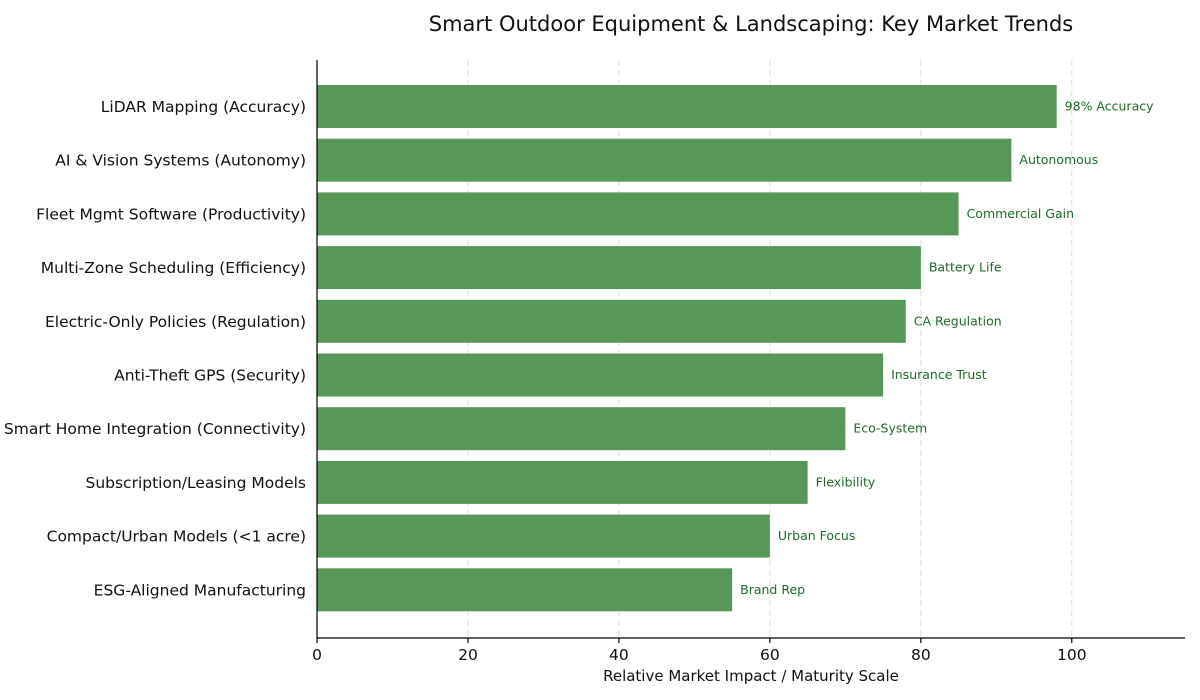 This screenshot has height=700, width=1200. Describe the element at coordinates (195, 483) in the screenshot. I see `category-label: Subscription/Leasing Models` at that location.